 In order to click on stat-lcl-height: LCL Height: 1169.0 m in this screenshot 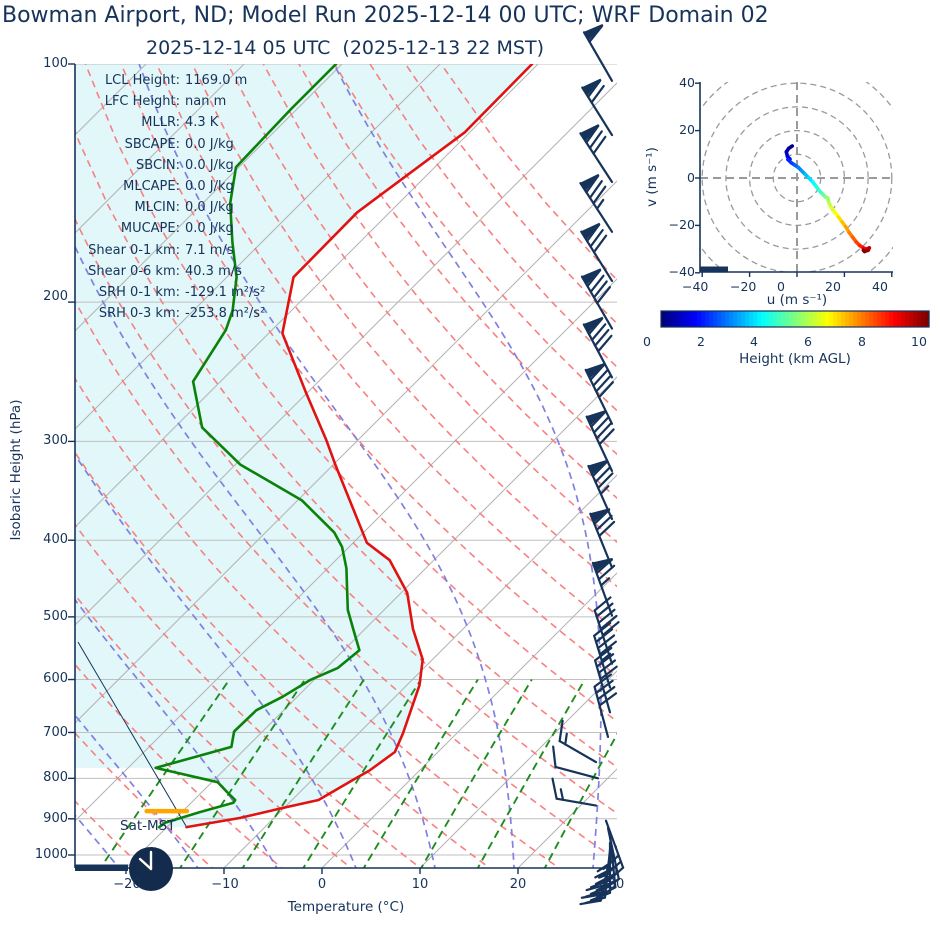, I will do `click(176, 80)`.